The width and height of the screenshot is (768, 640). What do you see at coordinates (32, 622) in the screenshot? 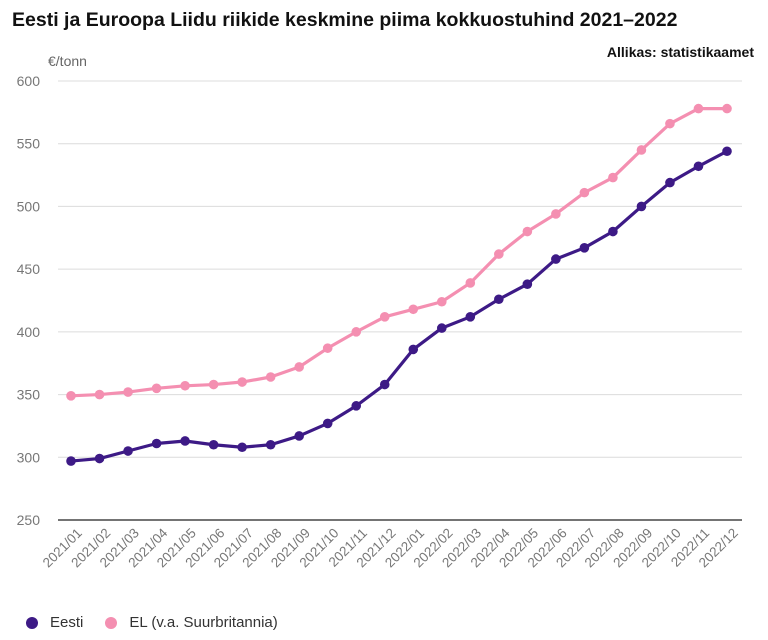
I see `legend-marker-eesti` at bounding box center [32, 622].